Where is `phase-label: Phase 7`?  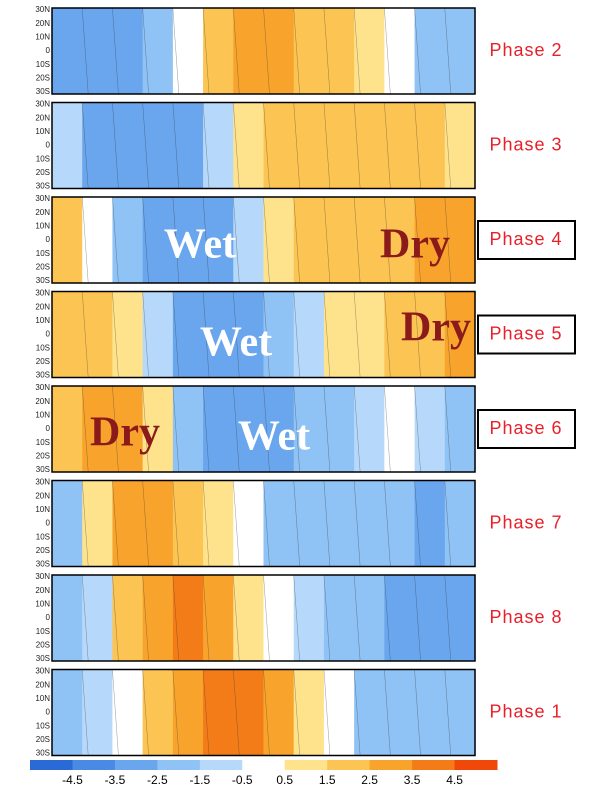
phase-label: Phase 7 is located at coordinates (525, 522).